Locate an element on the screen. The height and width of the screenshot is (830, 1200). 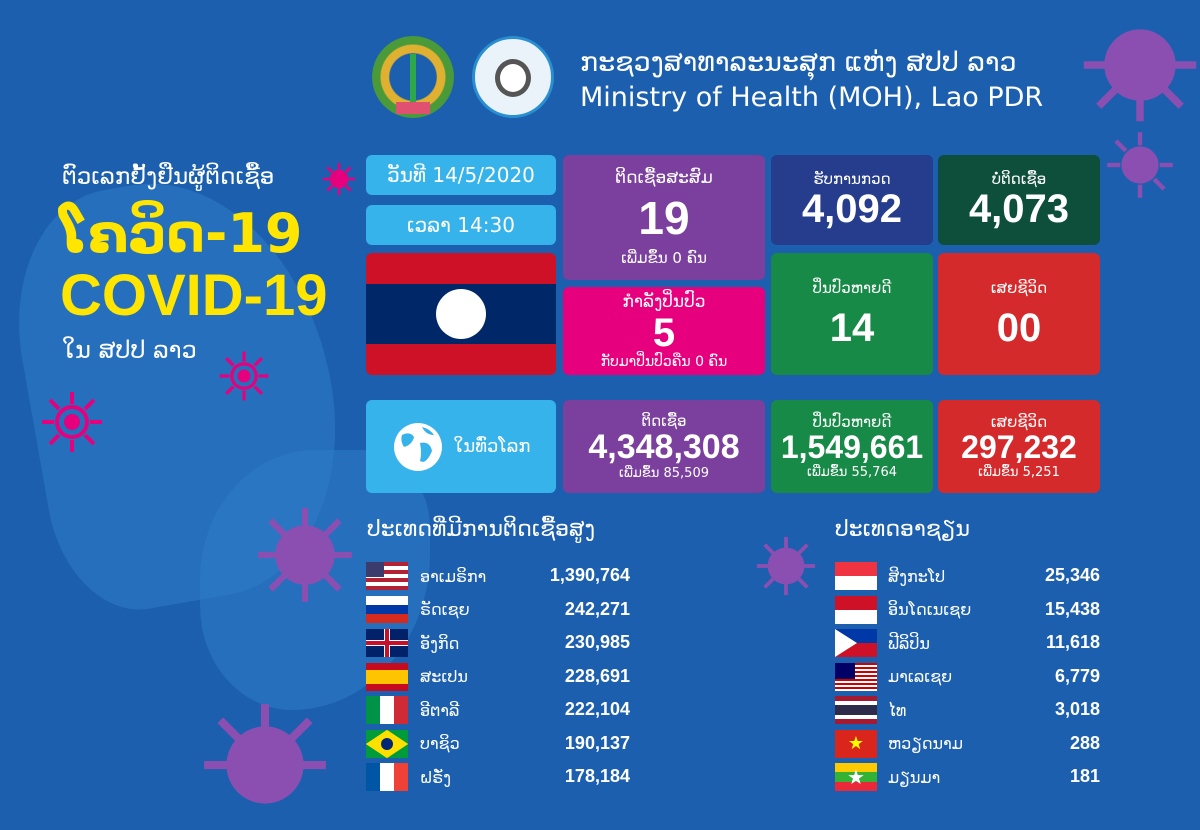
treating-value: 5 is located at coordinates (664, 333).